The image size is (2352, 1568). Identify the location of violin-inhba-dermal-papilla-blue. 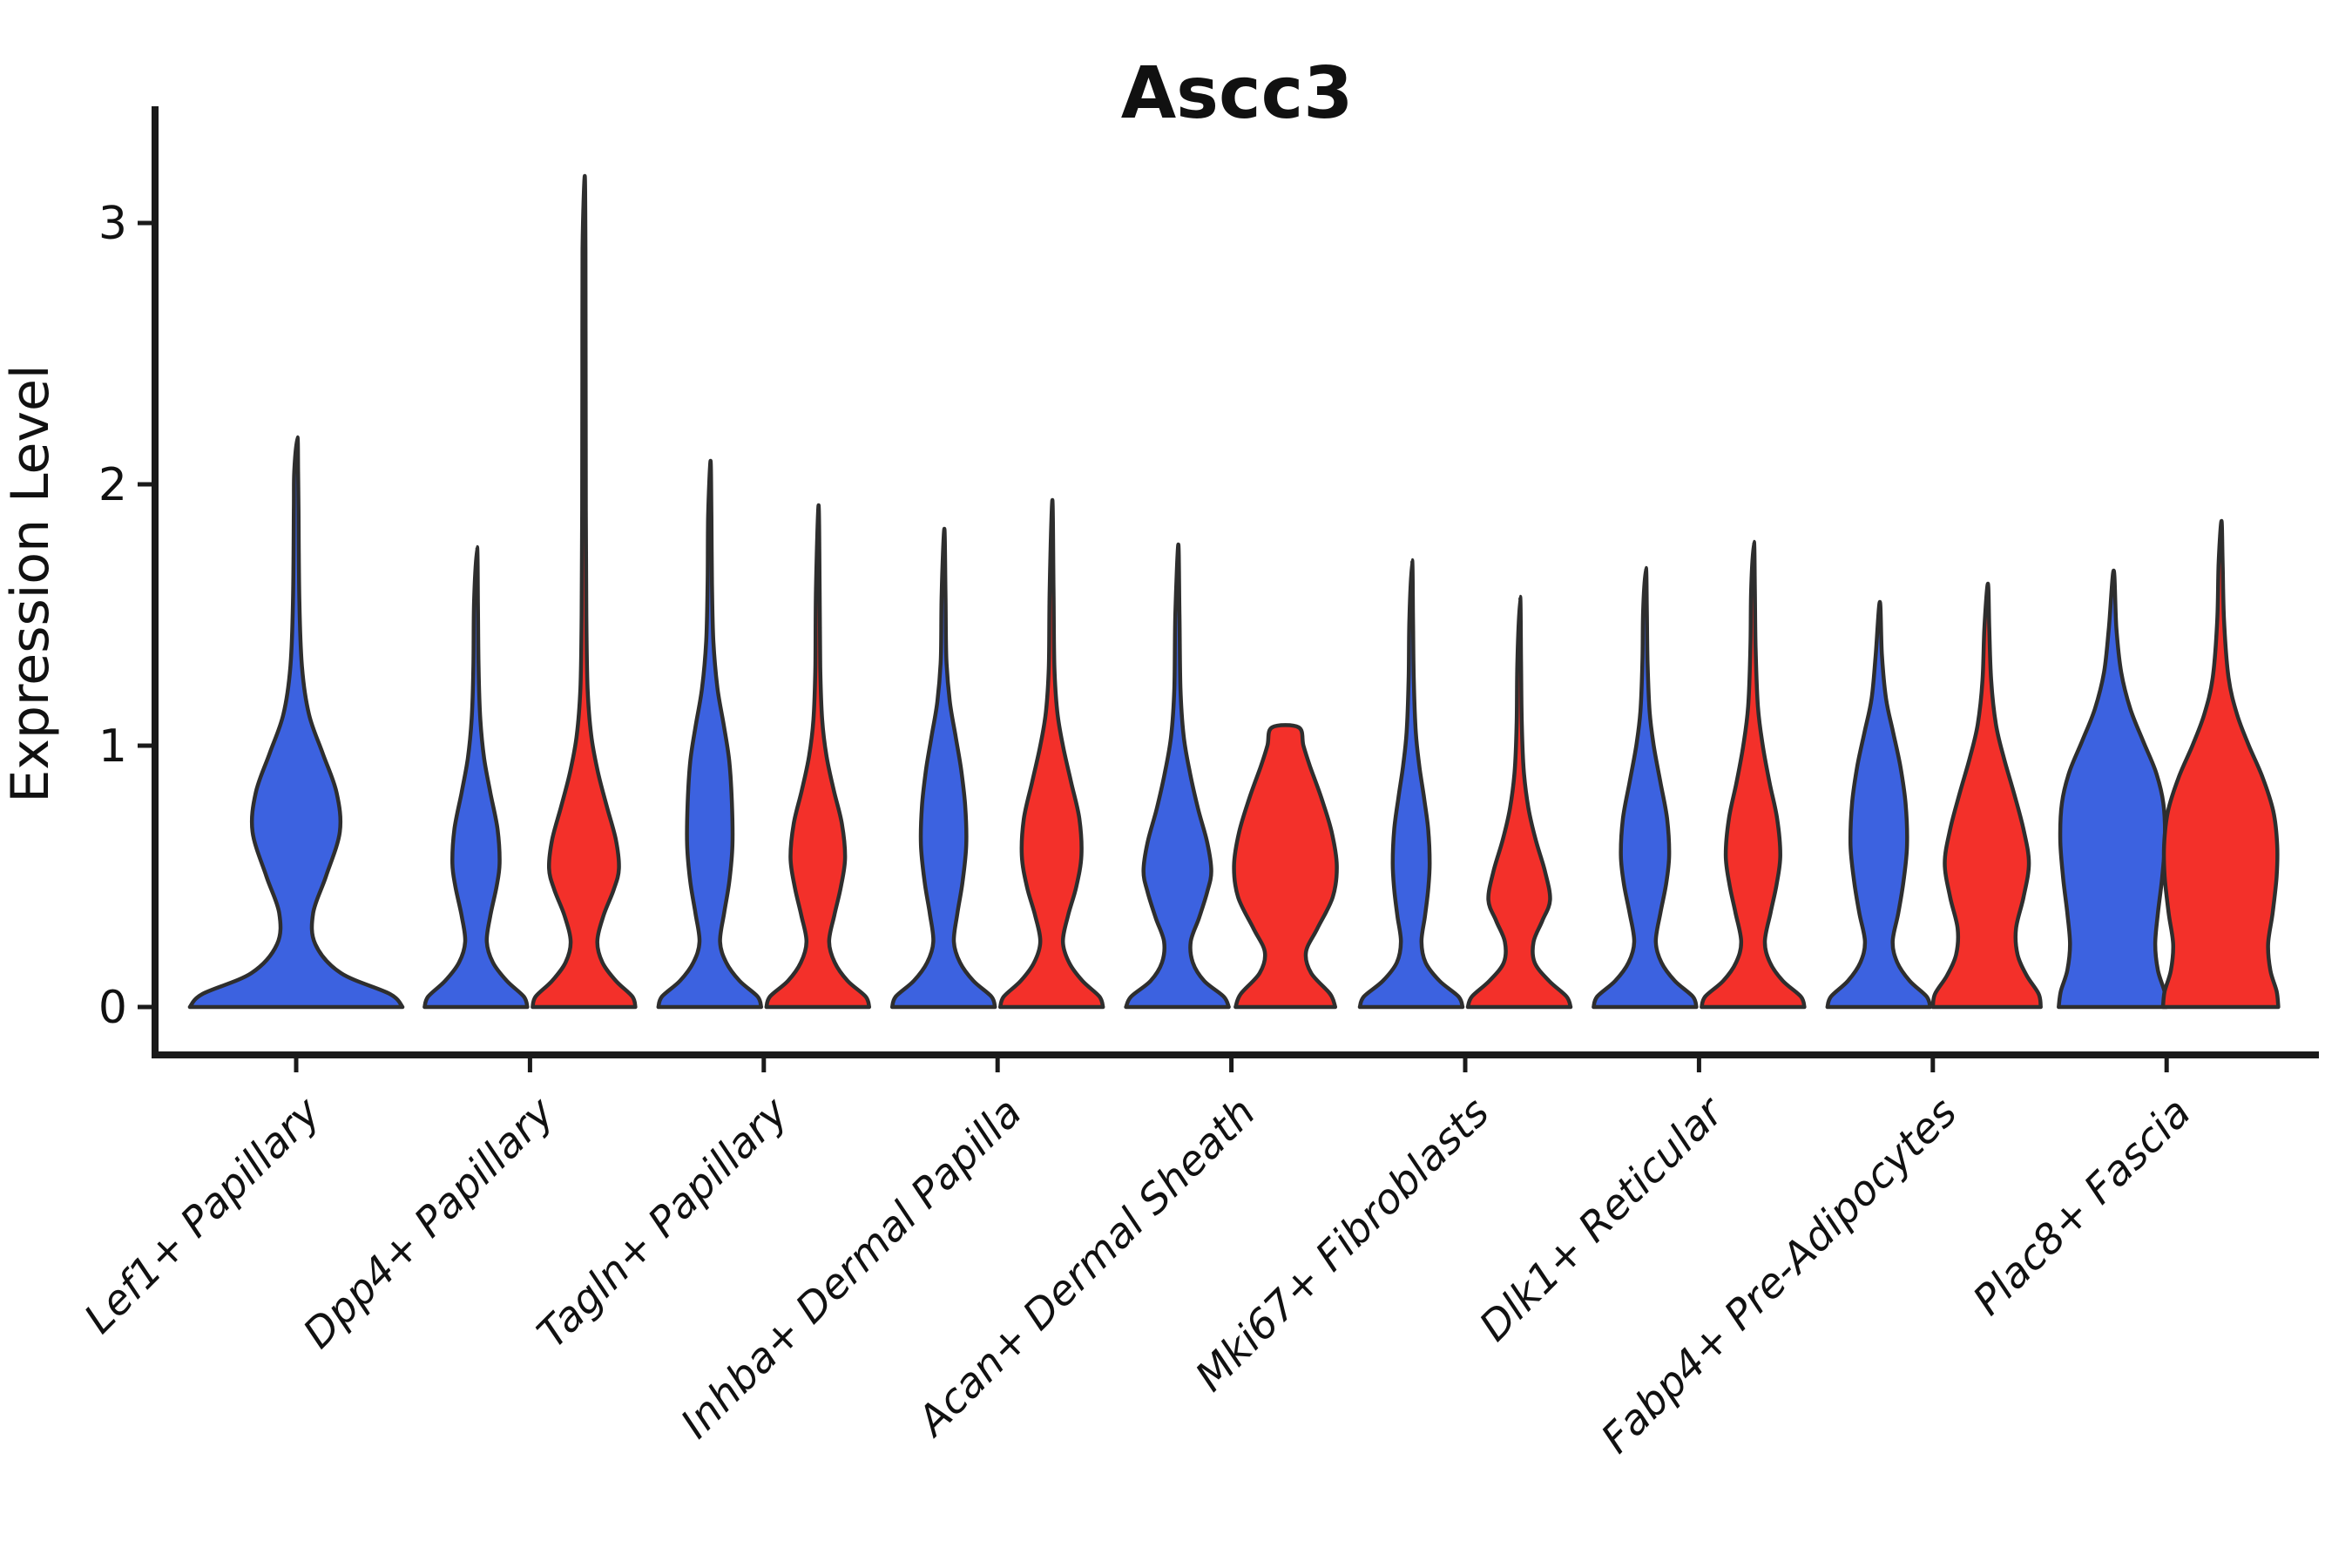
(943, 768).